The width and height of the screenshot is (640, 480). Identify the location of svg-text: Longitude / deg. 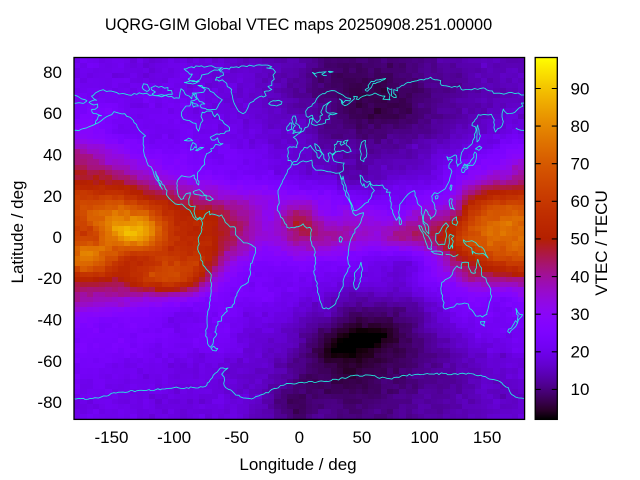
(297, 464).